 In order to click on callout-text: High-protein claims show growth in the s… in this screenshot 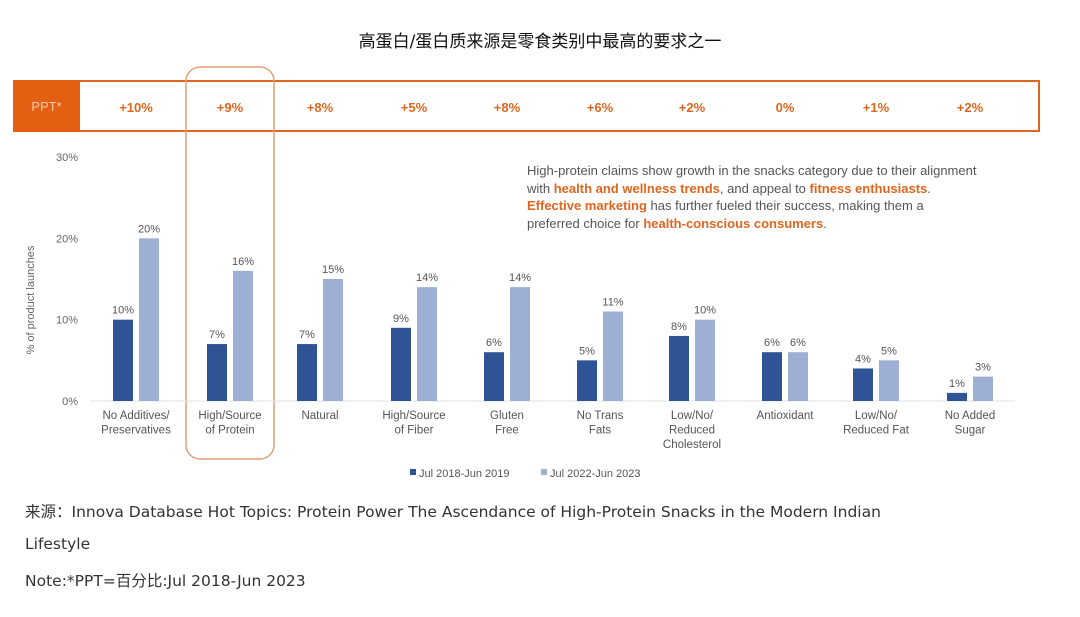, I will do `click(752, 197)`.